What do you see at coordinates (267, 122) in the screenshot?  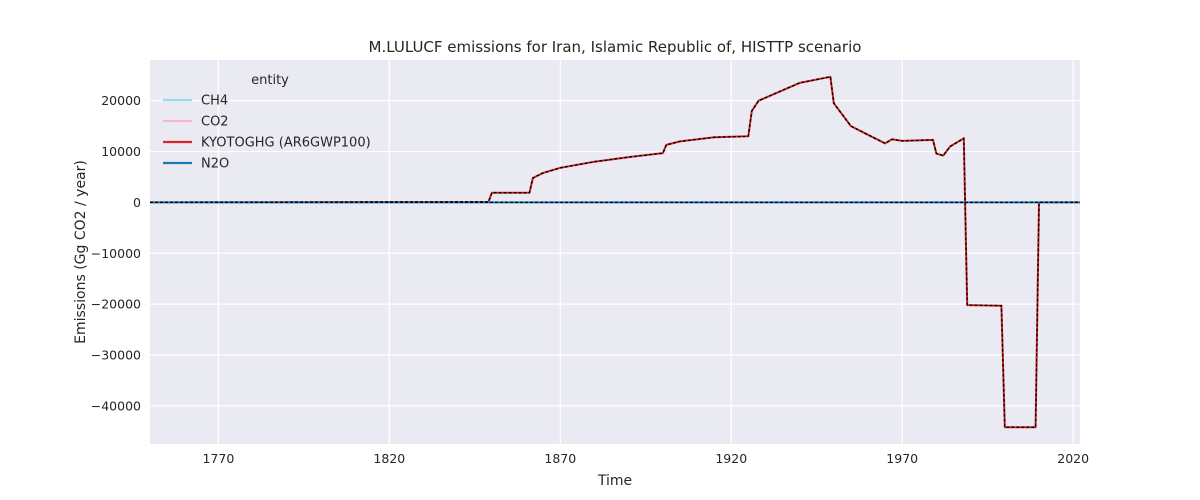 I see `legend: entity CH4 CO2 KYOTOGHG (AR6GWP100) N2O` at bounding box center [267, 122].